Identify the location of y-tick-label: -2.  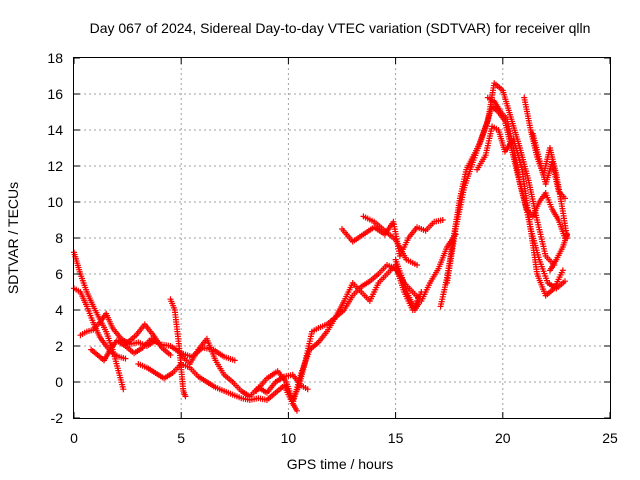
(57, 418).